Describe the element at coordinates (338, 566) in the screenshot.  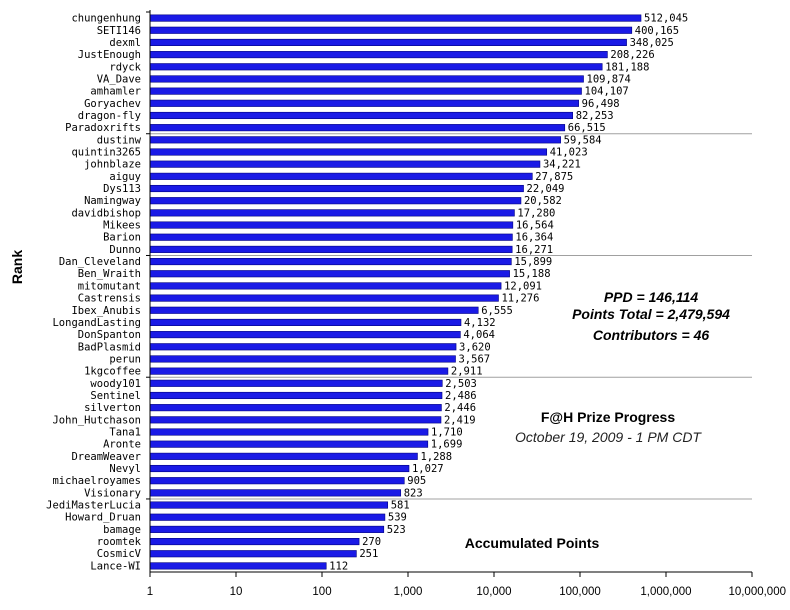
I see `bar-value-label: 112` at that location.